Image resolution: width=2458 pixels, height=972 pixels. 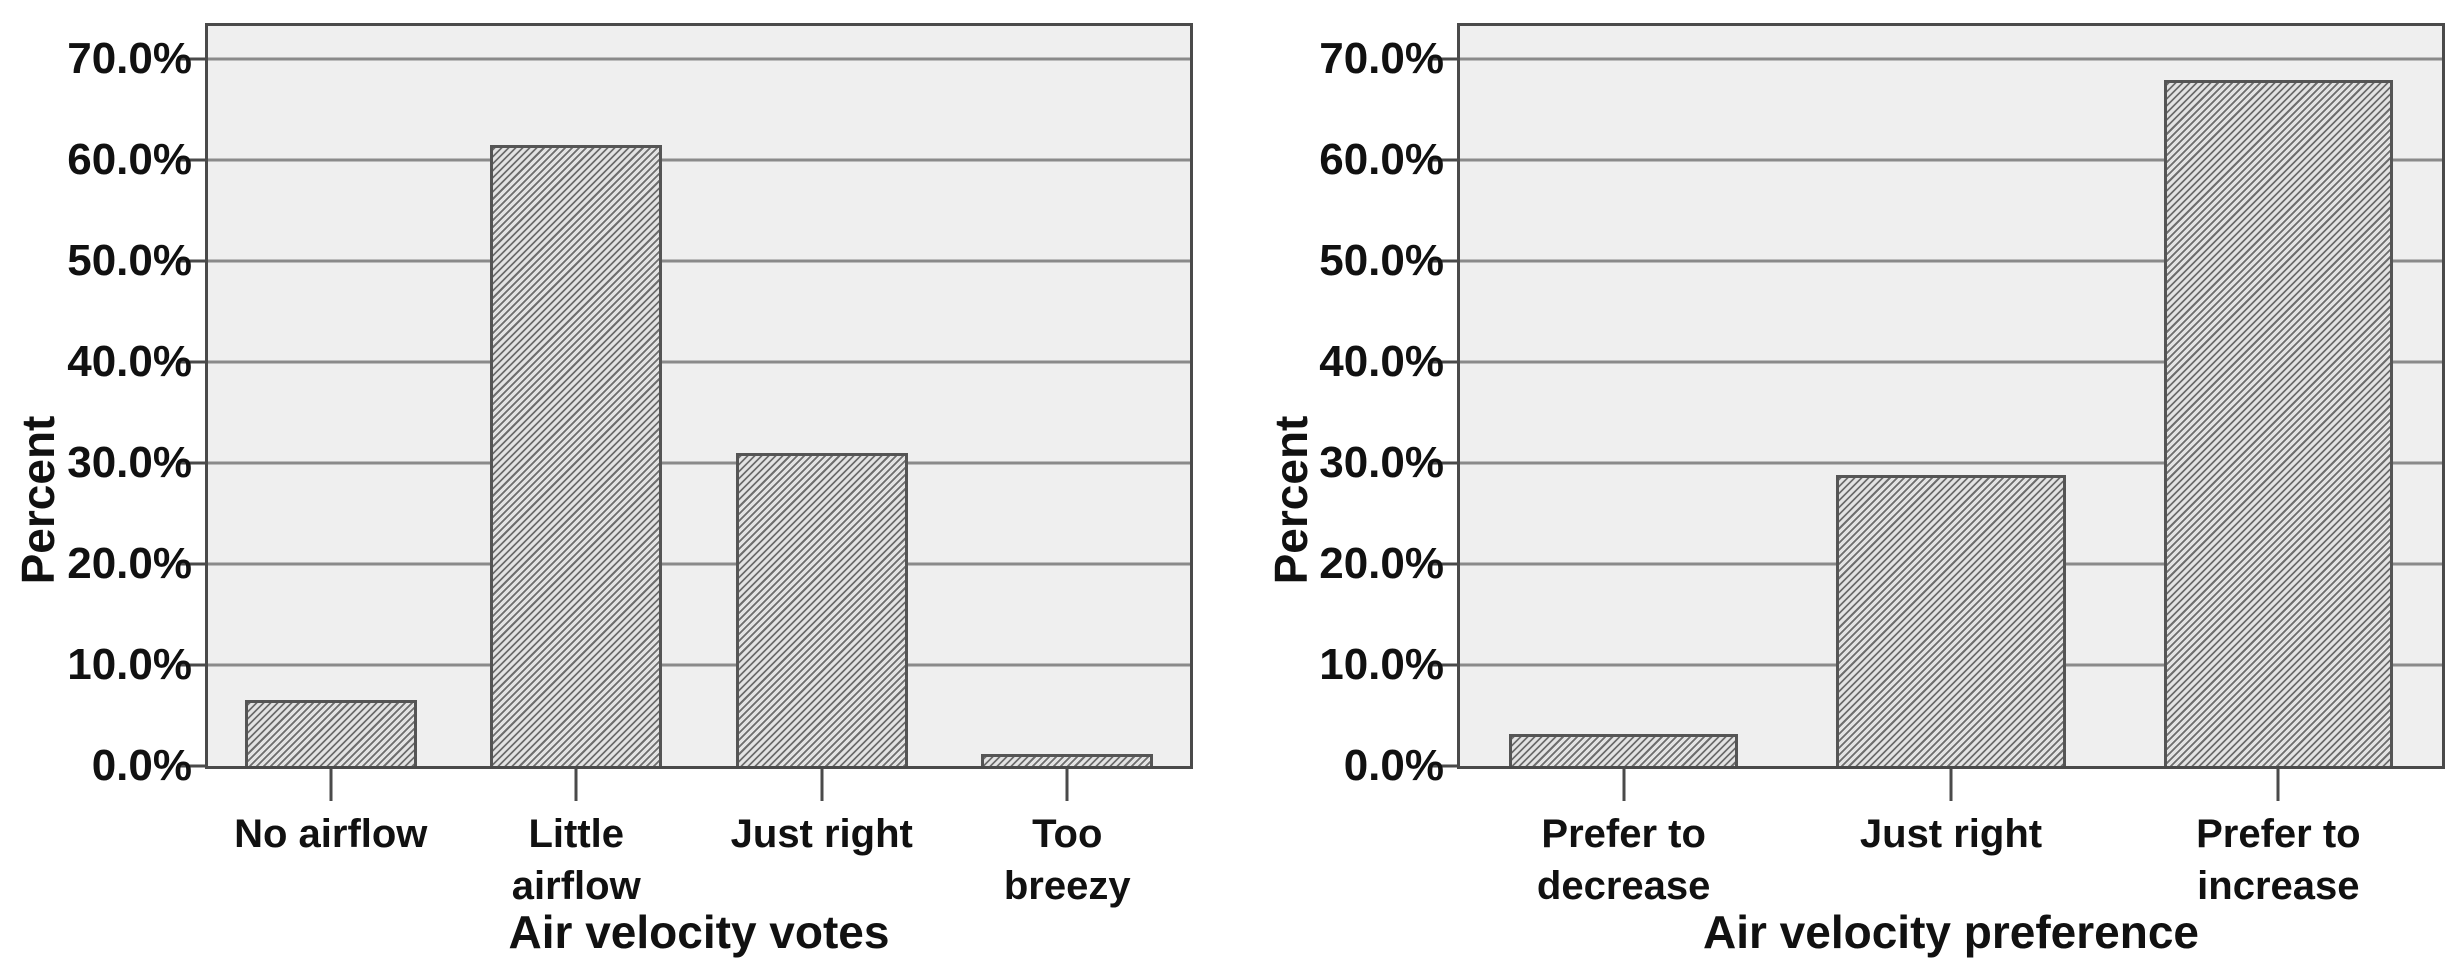 What do you see at coordinates (1623, 860) in the screenshot?
I see `category-label: Prefer to decrease` at bounding box center [1623, 860].